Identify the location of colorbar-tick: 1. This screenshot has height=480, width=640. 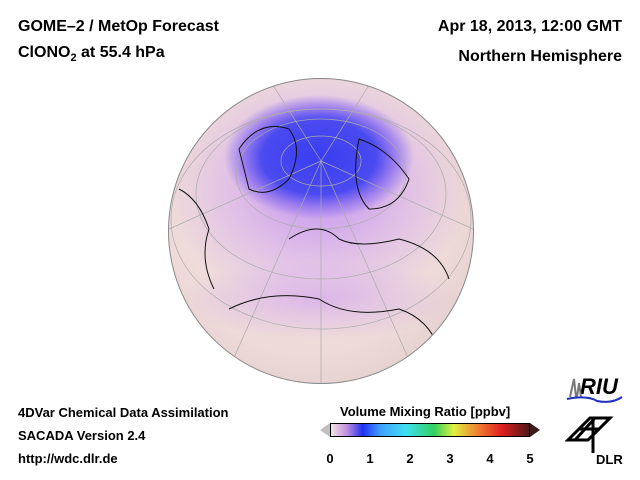
(370, 458).